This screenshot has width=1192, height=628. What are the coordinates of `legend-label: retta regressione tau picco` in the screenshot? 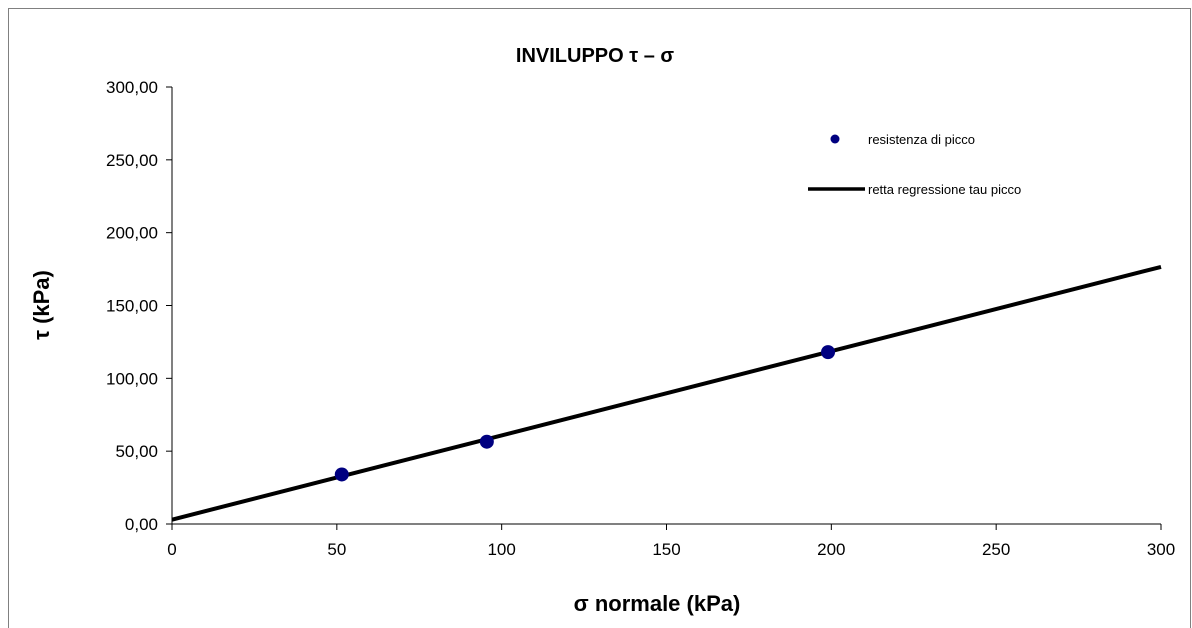 It's located at (944, 189).